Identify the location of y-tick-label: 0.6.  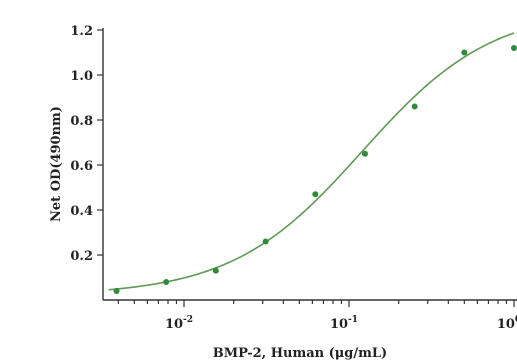
(81, 166).